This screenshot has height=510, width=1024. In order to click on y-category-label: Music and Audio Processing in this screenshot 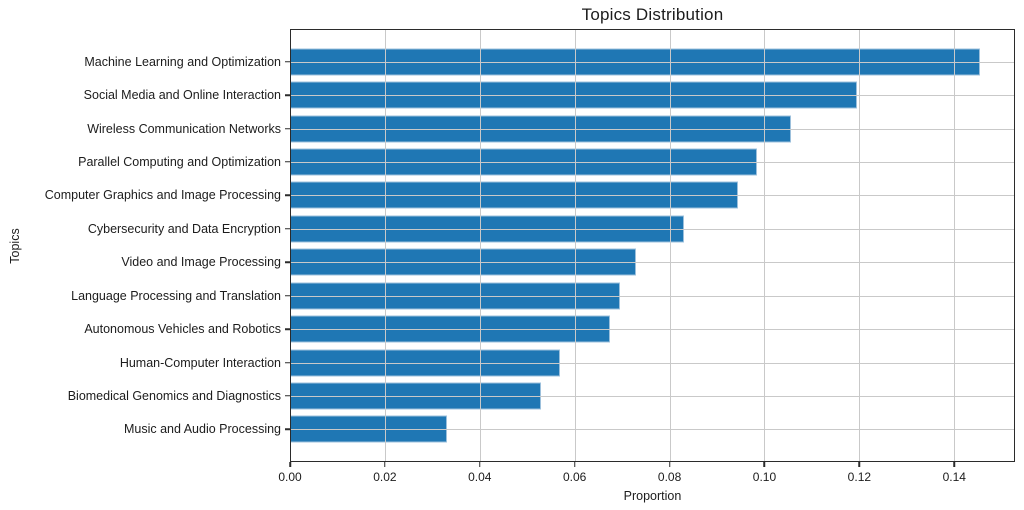, I will do `click(202, 429)`.